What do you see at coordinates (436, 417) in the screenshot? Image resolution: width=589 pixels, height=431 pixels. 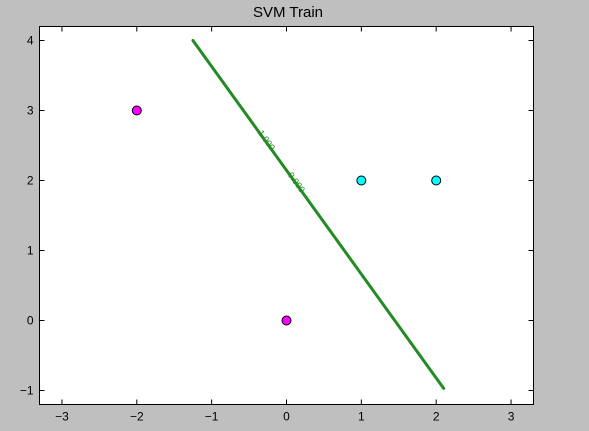 I see `x-tick-label: 2` at bounding box center [436, 417].